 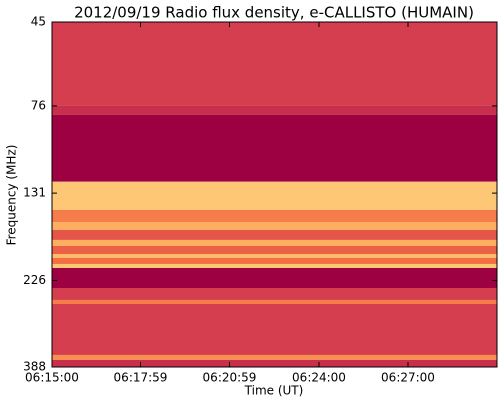 What do you see at coordinates (38, 22) in the screenshot?
I see `y-tick-label: 45` at bounding box center [38, 22].